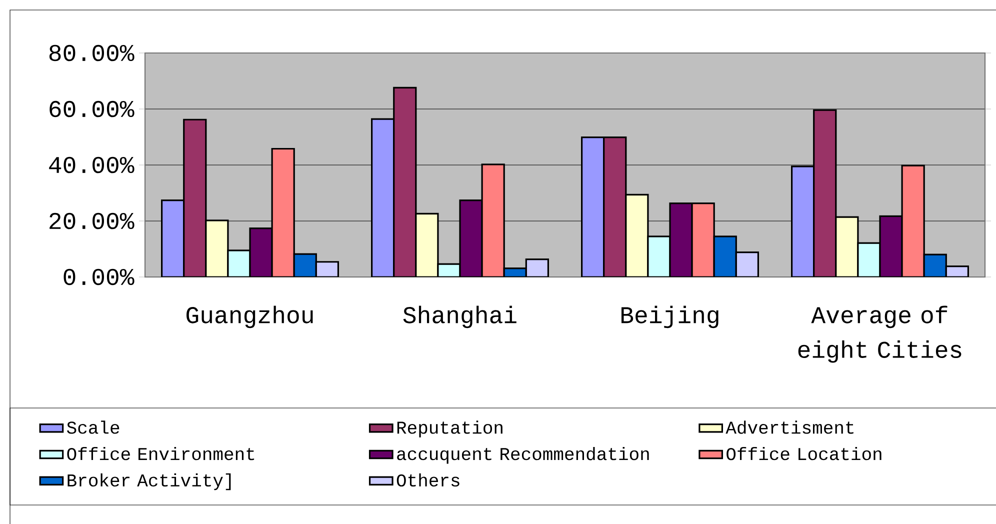  I want to click on legend-label: Broker Activity], so click(149, 481).